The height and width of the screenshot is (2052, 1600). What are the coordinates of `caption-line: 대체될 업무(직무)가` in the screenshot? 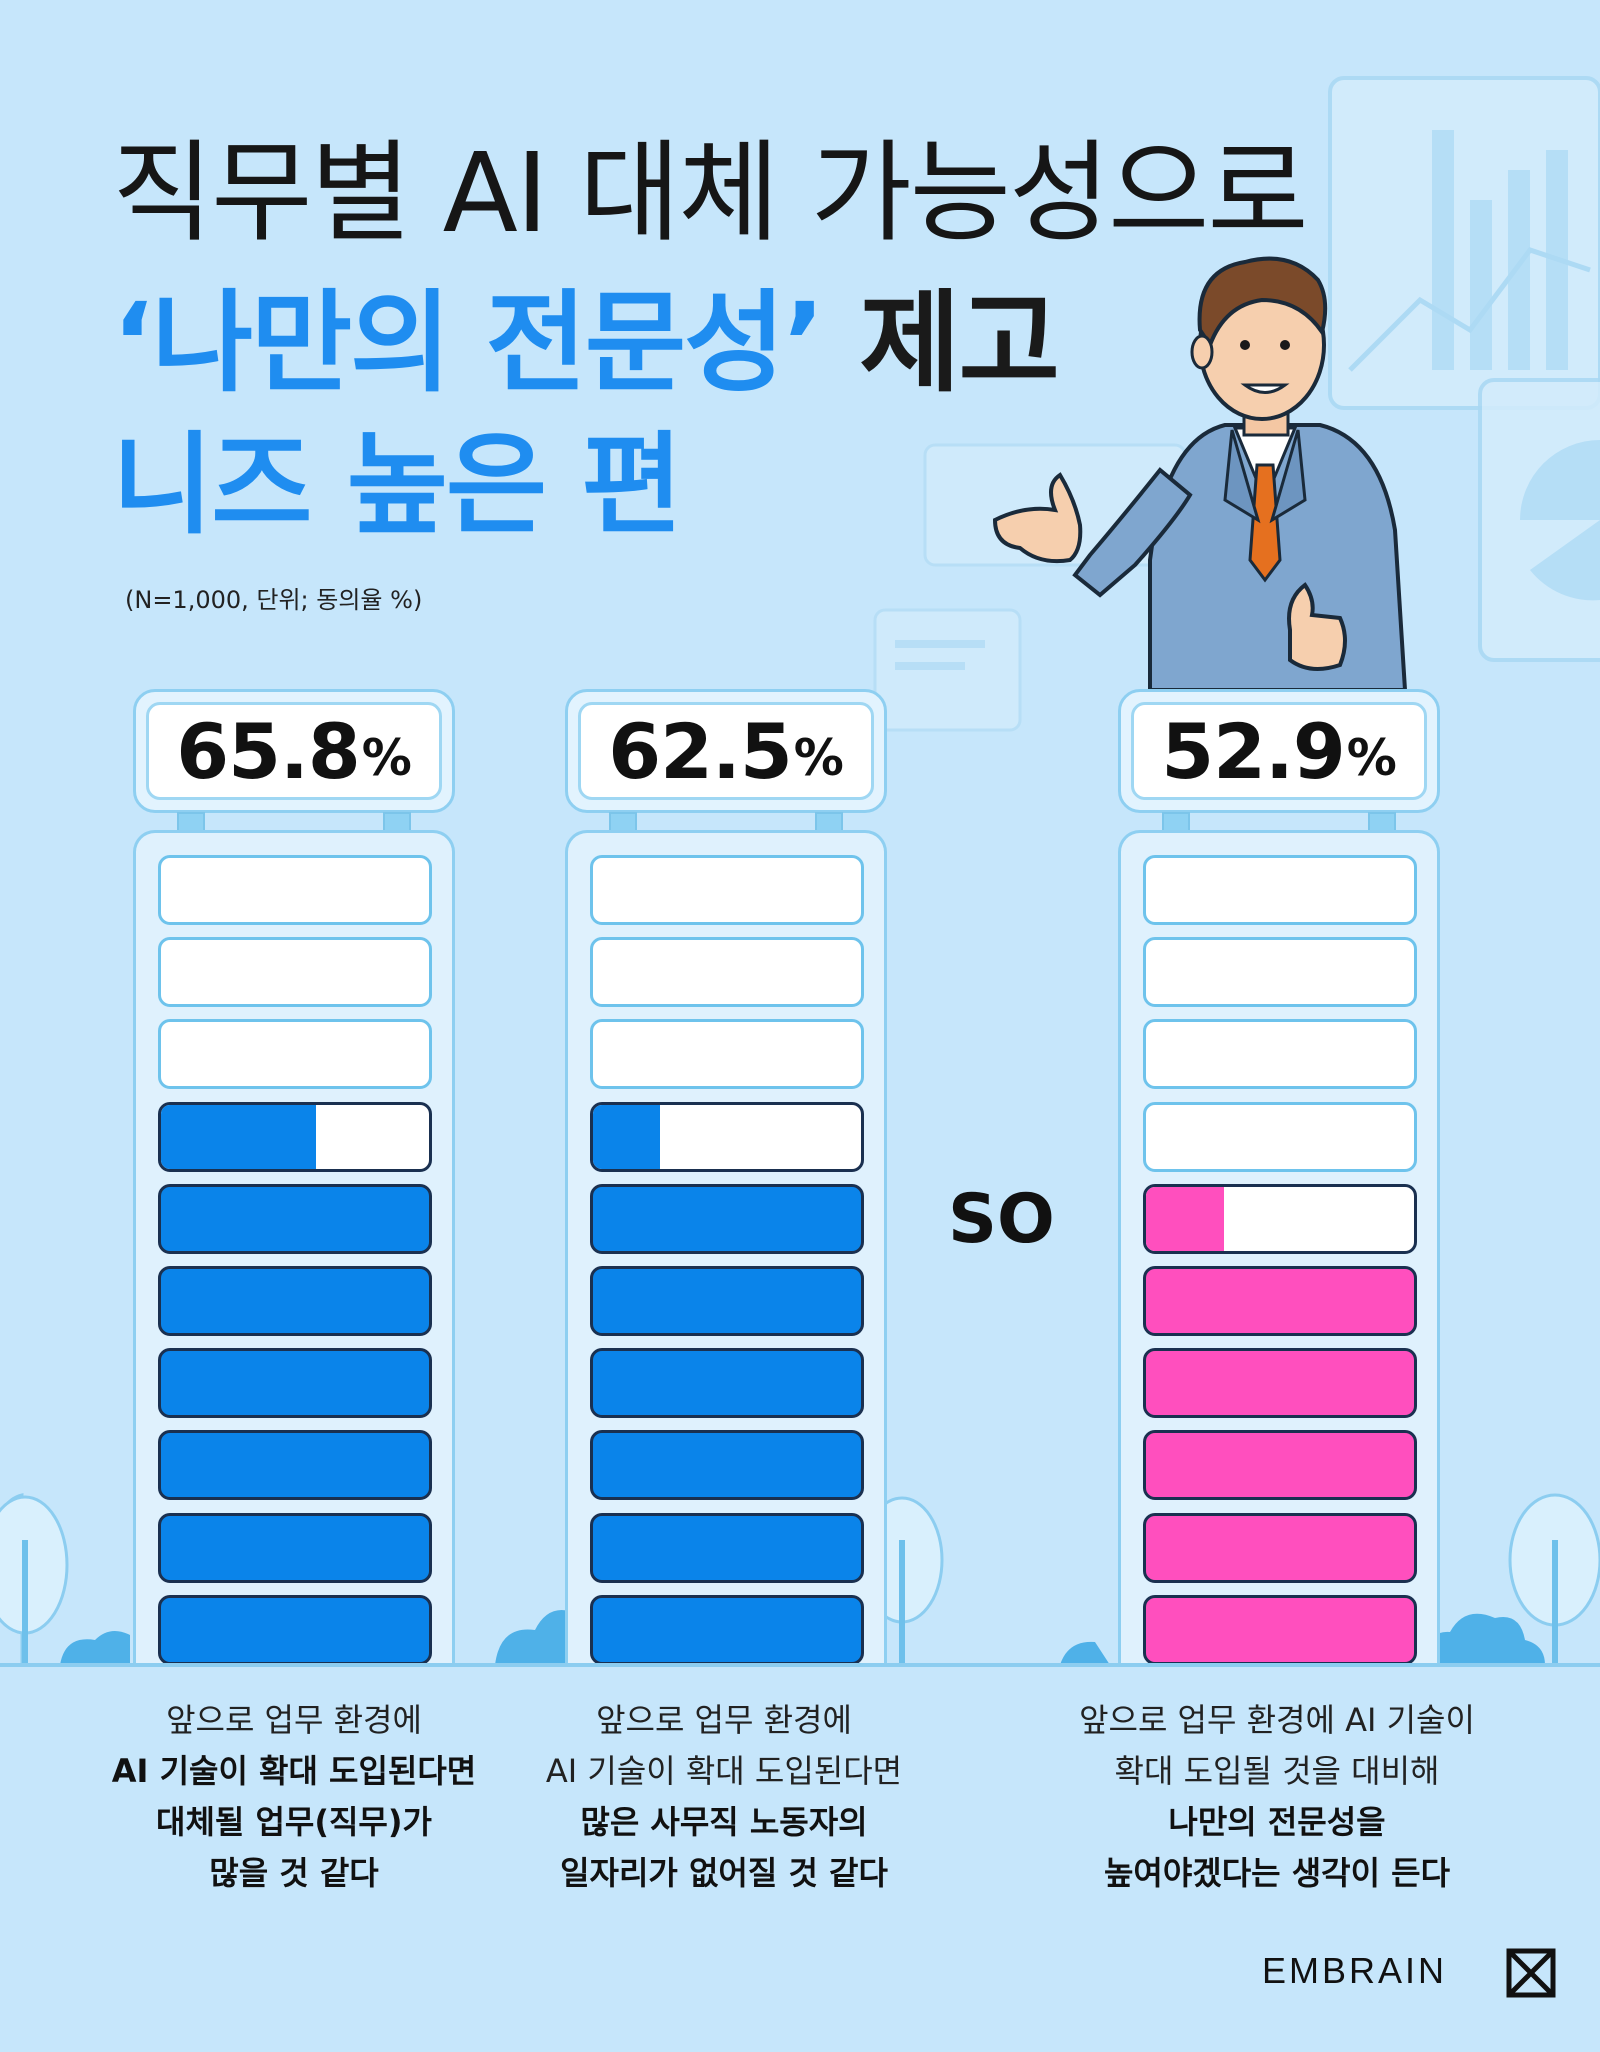 It's located at (294, 1822).